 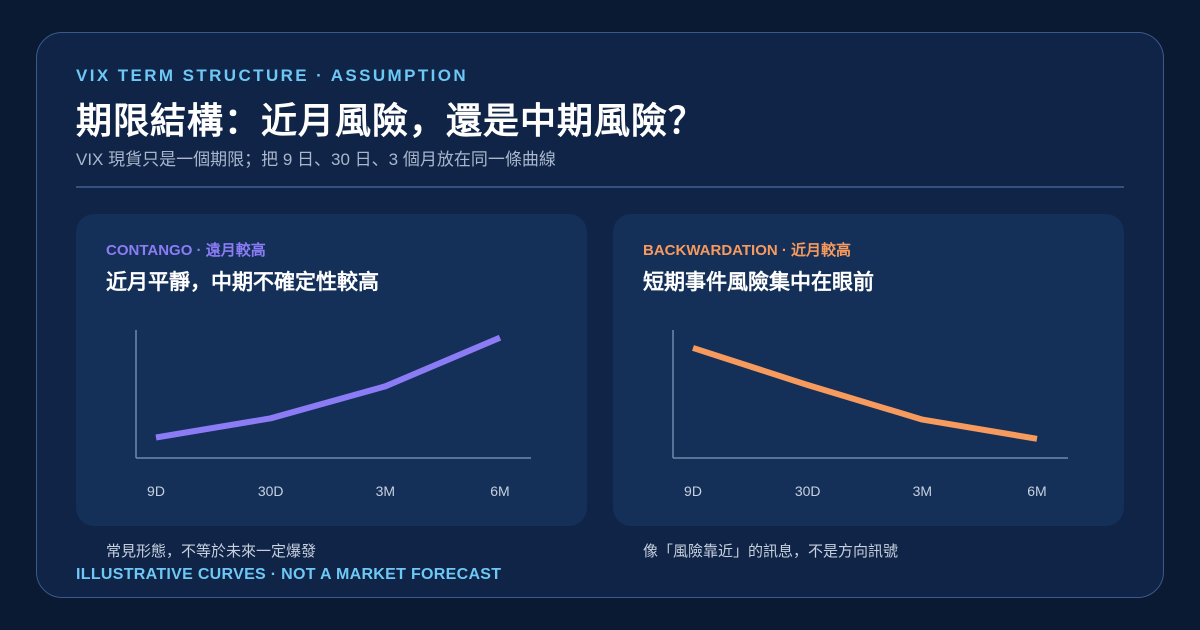 I want to click on contango-headline: 近月平靜，中期不確定性較高, so click(x=242, y=282).